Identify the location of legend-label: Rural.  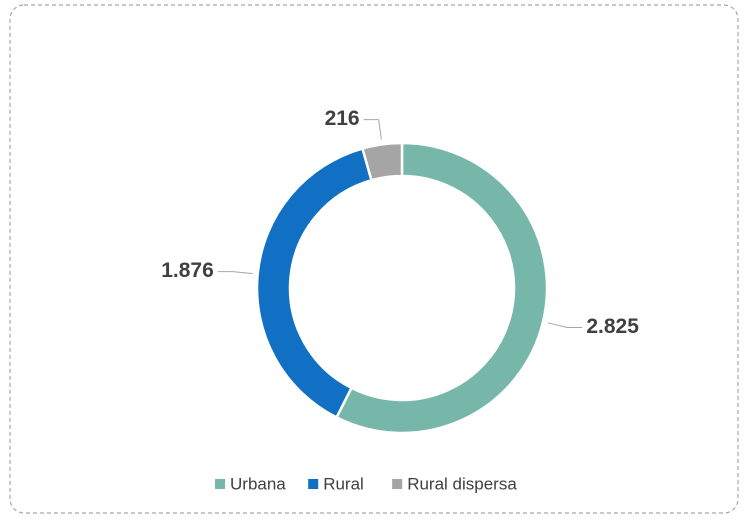
(343, 483).